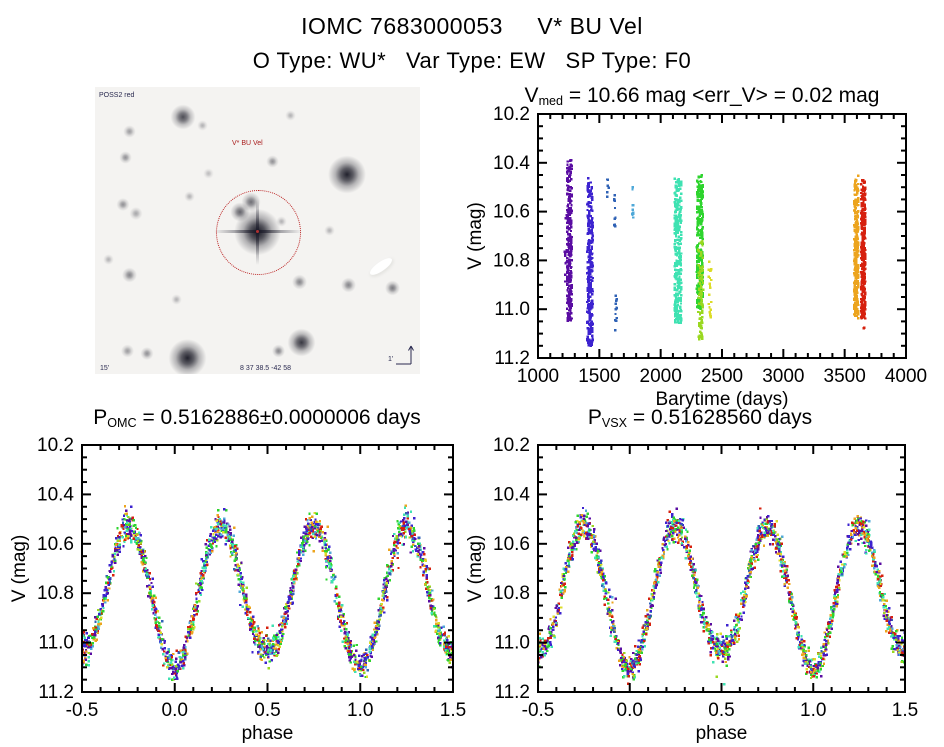  What do you see at coordinates (265, 368) in the screenshot?
I see `coords-label: 8 37 38.5 -42 58` at bounding box center [265, 368].